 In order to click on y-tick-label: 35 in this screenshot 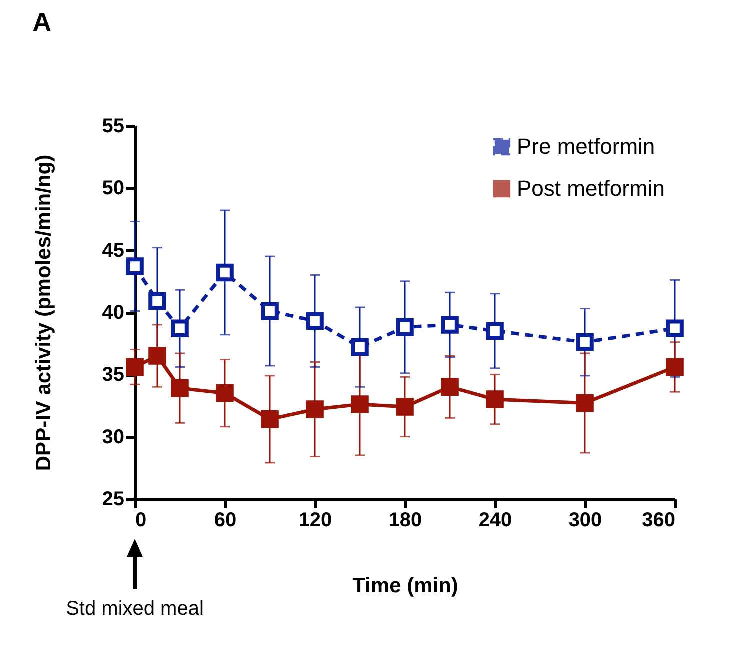, I will do `click(113, 375)`.